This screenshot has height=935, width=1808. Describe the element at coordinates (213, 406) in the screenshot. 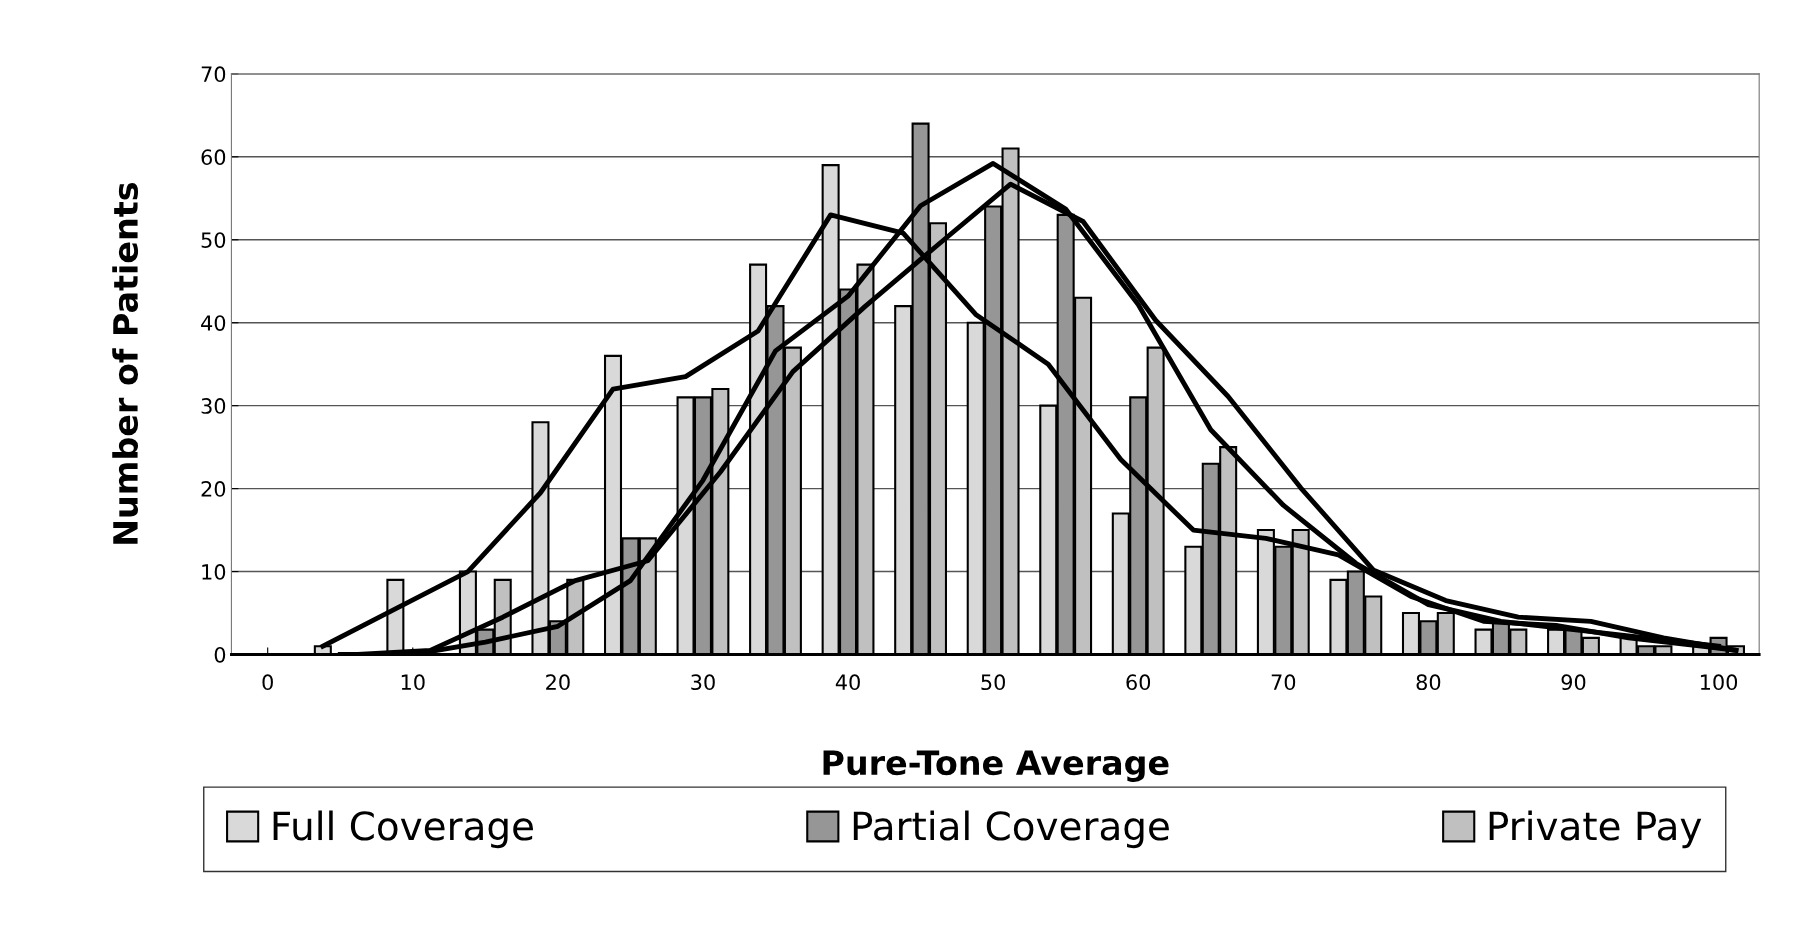

I see `y-tick-label: 30` at that location.